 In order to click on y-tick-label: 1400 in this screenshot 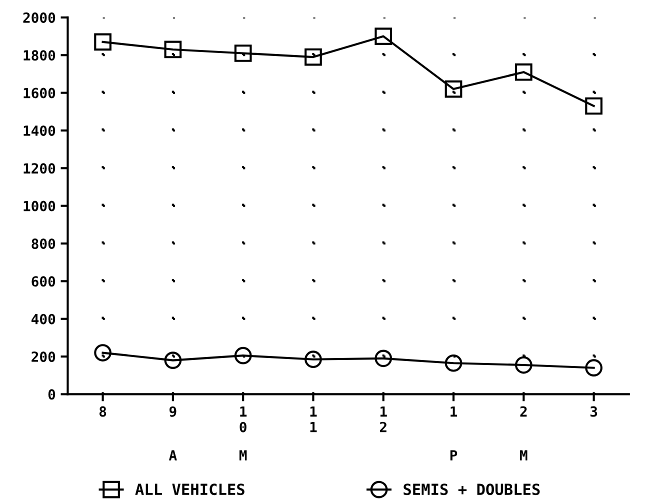, I will do `click(40, 130)`.